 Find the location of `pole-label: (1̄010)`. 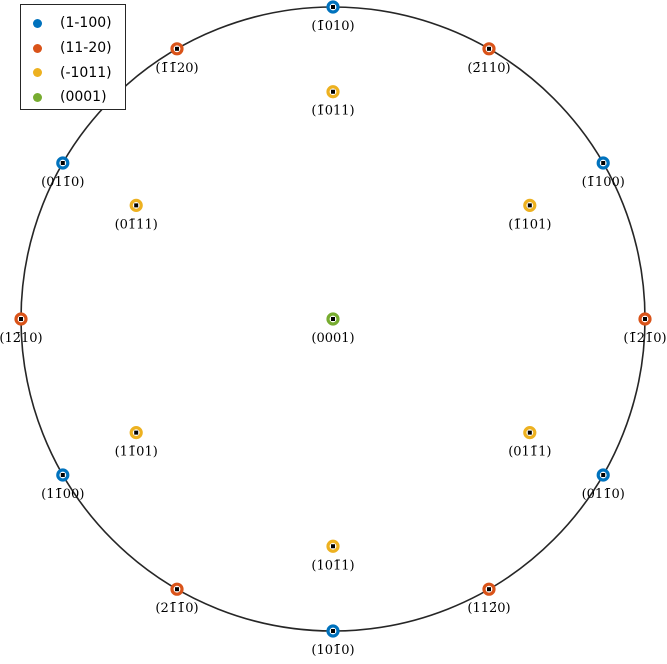

pole-label: (1̄010) is located at coordinates (332, 26).